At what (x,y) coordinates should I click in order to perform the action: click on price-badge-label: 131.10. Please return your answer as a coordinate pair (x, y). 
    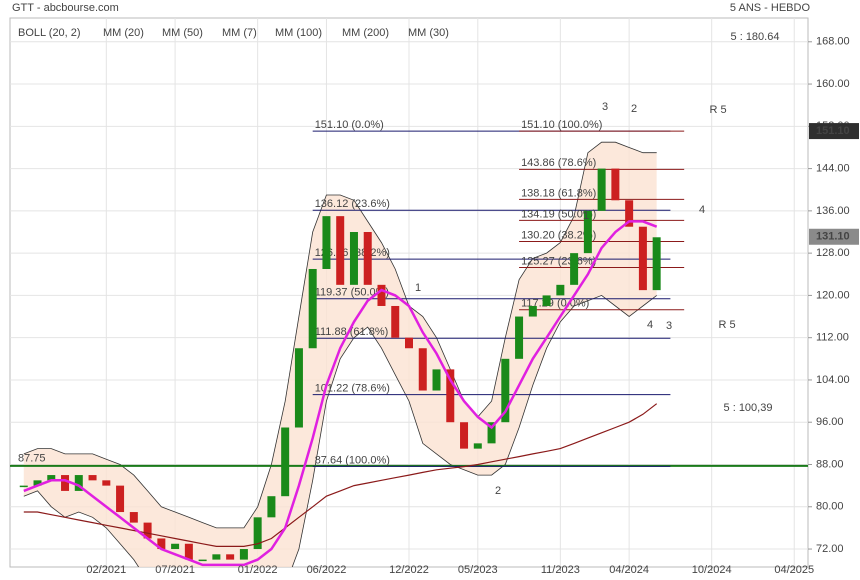
    Looking at the image, I should click on (833, 237).